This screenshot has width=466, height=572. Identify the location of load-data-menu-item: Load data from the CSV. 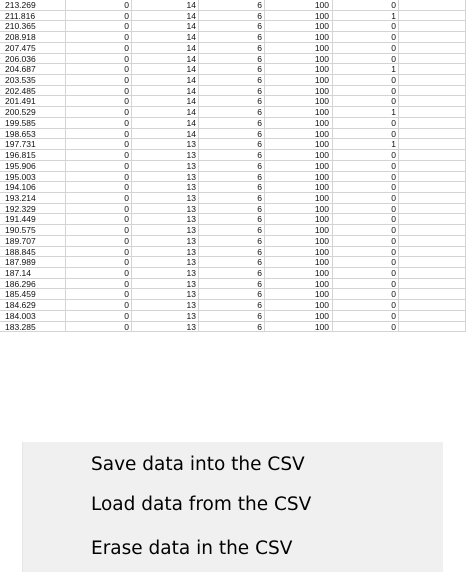
(201, 504).